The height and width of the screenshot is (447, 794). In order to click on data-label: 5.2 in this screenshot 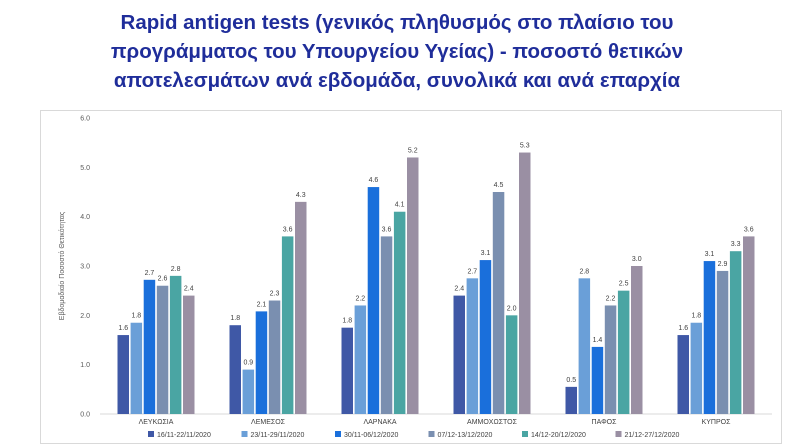, I will do `click(413, 150)`.